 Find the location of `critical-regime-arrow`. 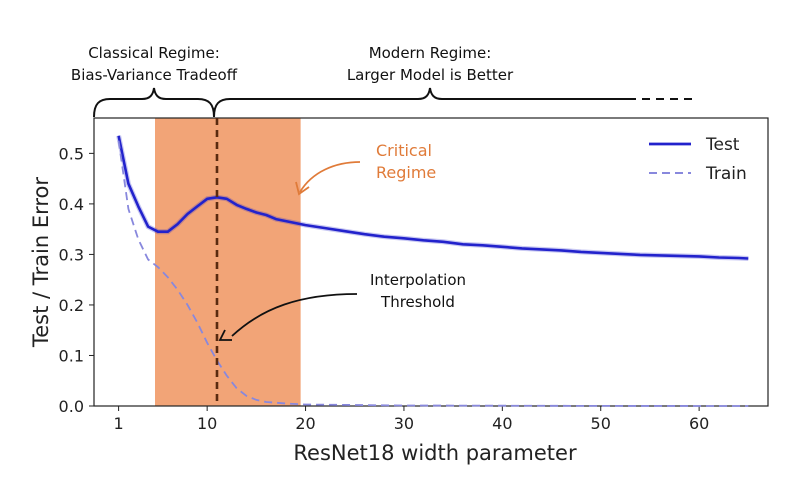

critical-regime-arrow is located at coordinates (330, 177).